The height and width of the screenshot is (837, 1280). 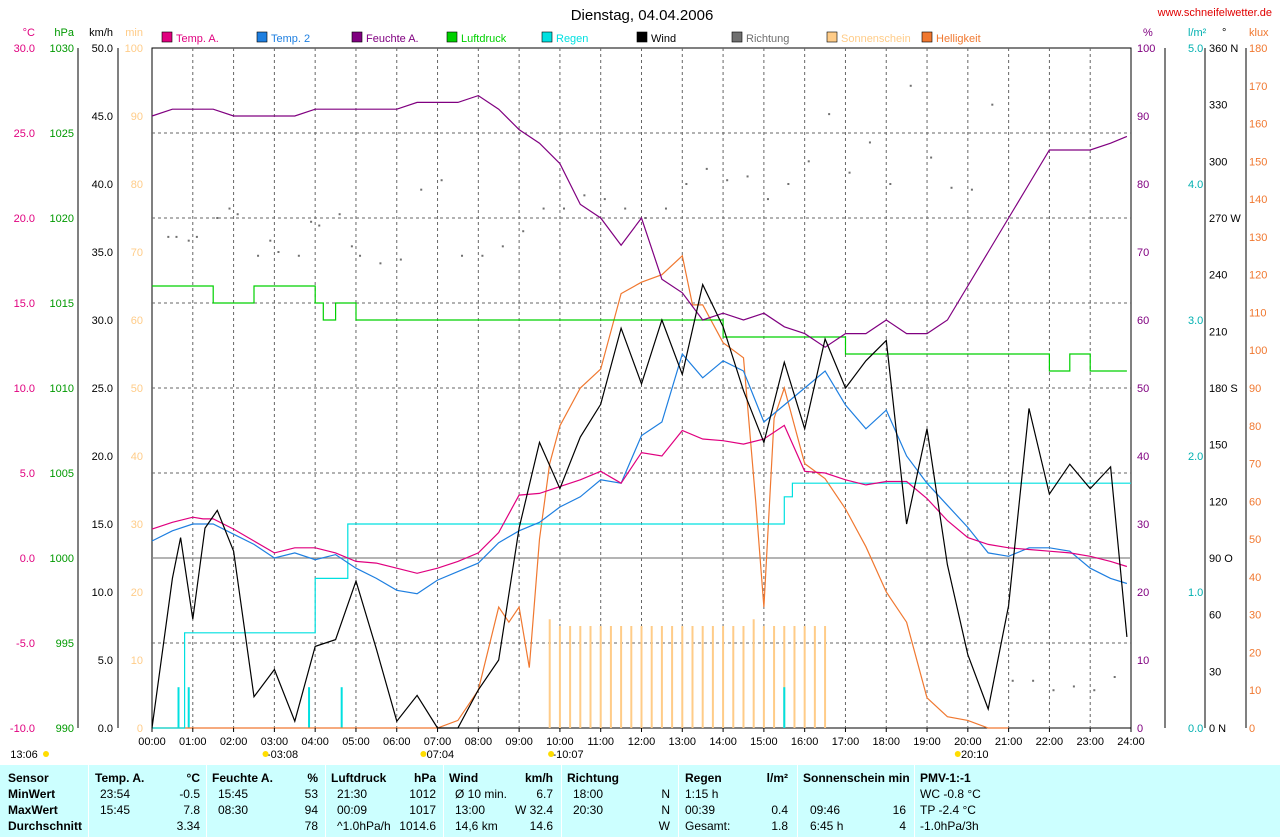 I want to click on axis-tick-left: 35.0, so click(x=102, y=253).